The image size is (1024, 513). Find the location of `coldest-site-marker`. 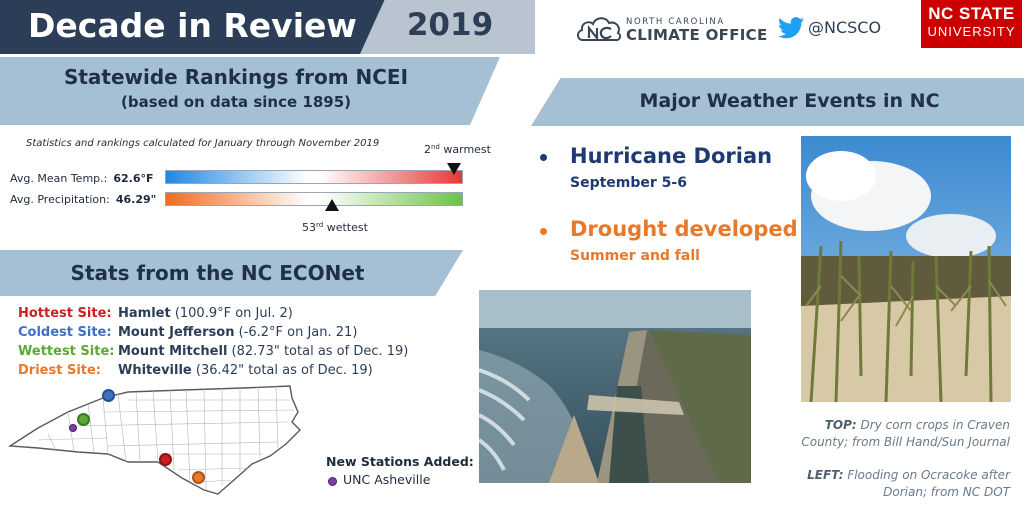

coldest-site-marker is located at coordinates (108, 395).